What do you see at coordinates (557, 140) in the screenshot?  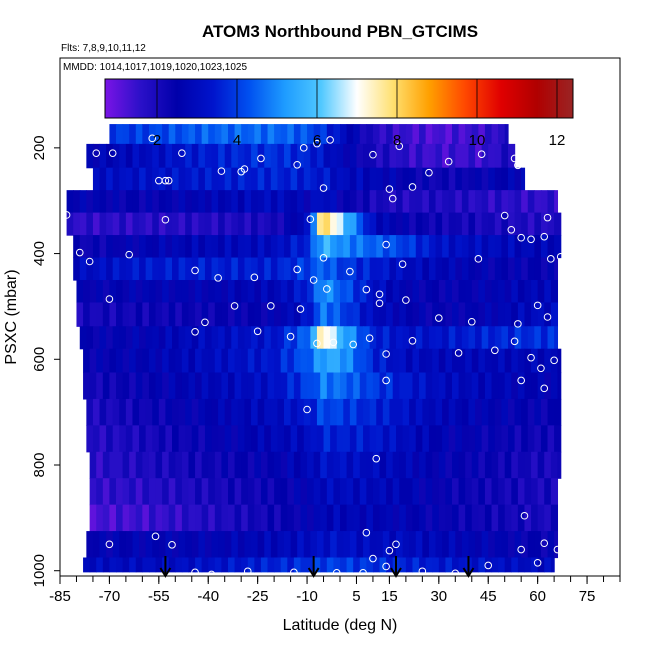 I see `colorbar-tick-label: 12` at bounding box center [557, 140].